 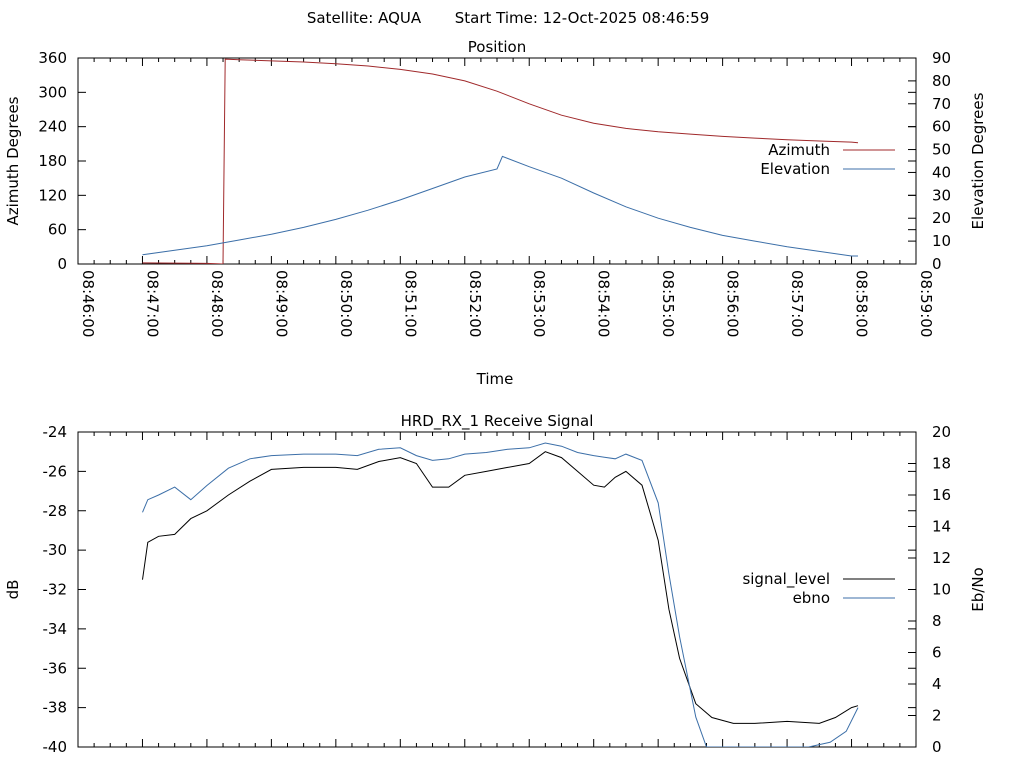 I want to click on y2-tick-label: 40, so click(x=941, y=172).